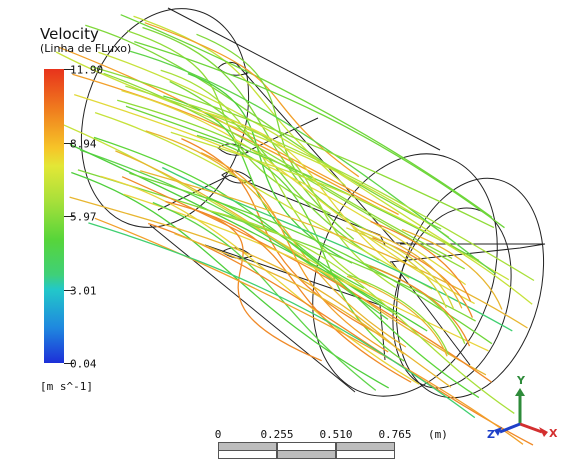 The height and width of the screenshot is (465, 567). What do you see at coordinates (543, 432) in the screenshot?
I see `x-axis-arrowhead` at bounding box center [543, 432].